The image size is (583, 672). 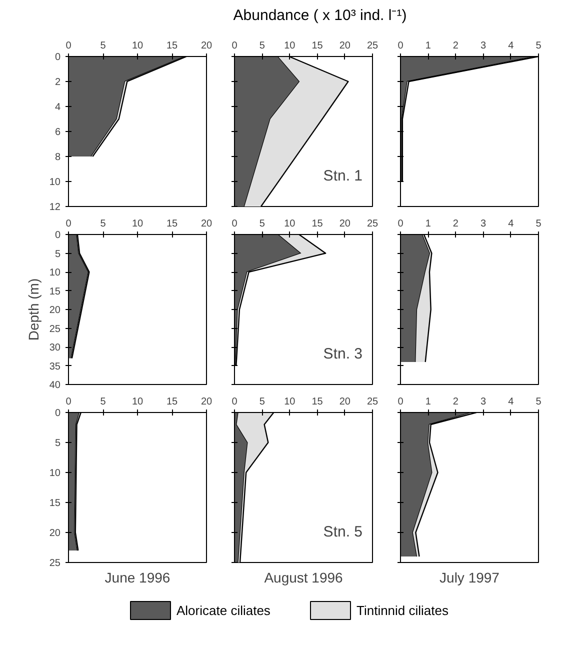 What do you see at coordinates (470, 578) in the screenshot?
I see `text: July 1997` at bounding box center [470, 578].